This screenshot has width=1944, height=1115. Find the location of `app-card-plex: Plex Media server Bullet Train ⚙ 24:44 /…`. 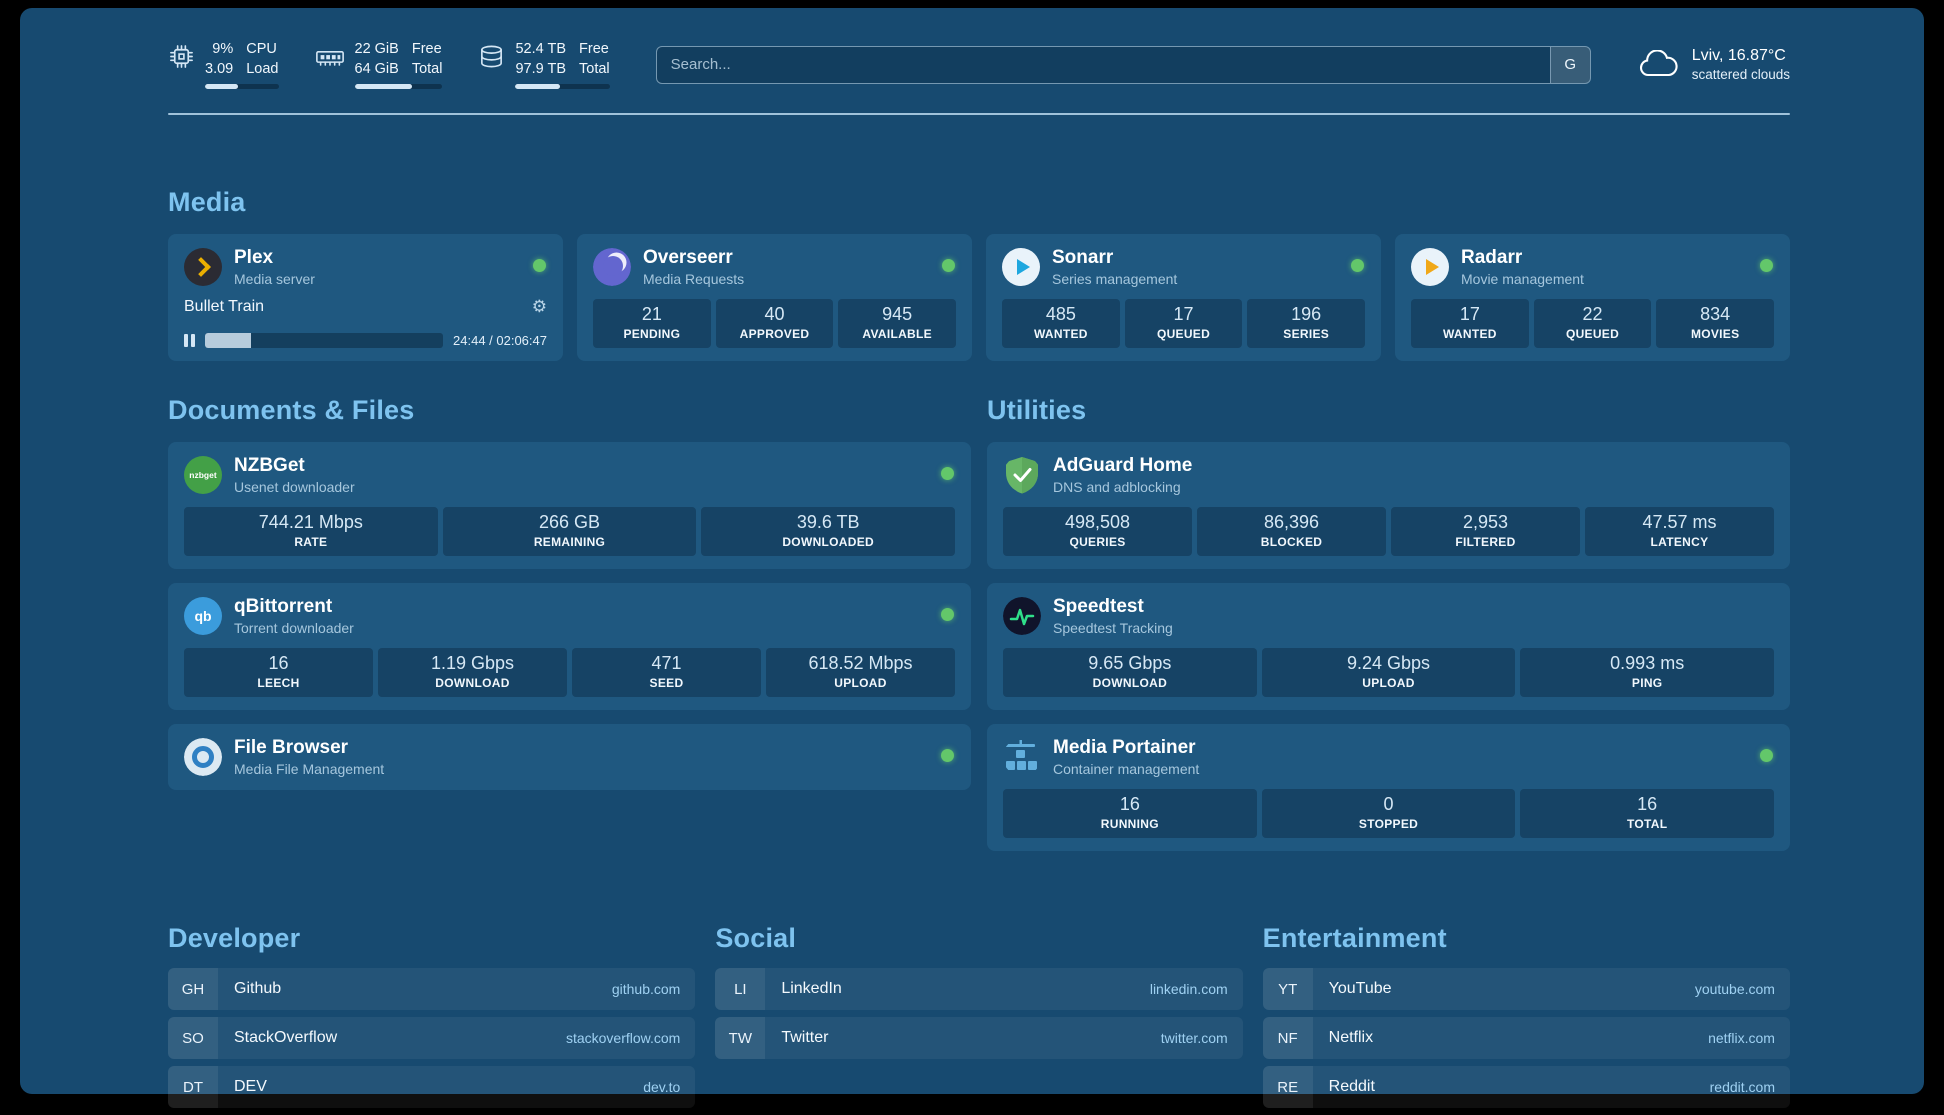

app-card-plex: Plex Media server Bullet Train ⚙ 24:44 /… is located at coordinates (365, 297).